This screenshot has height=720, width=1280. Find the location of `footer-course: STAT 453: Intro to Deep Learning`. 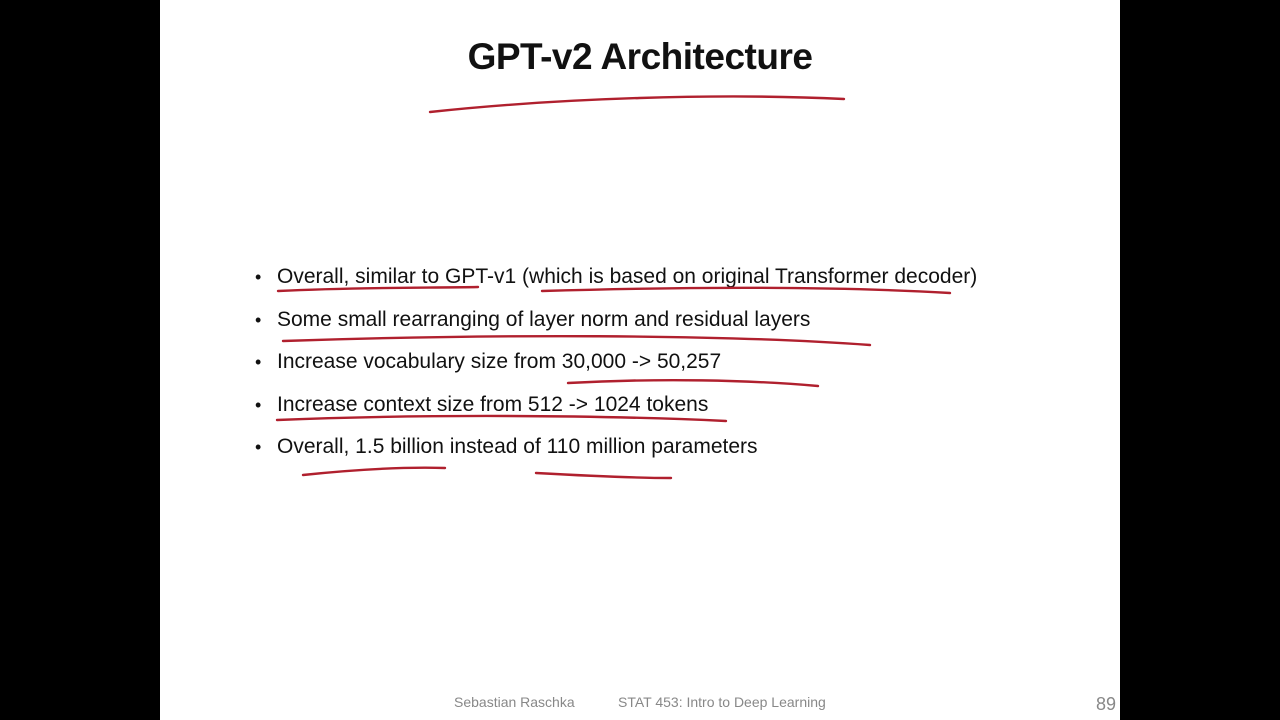

footer-course: STAT 453: Intro to Deep Learning is located at coordinates (722, 702).